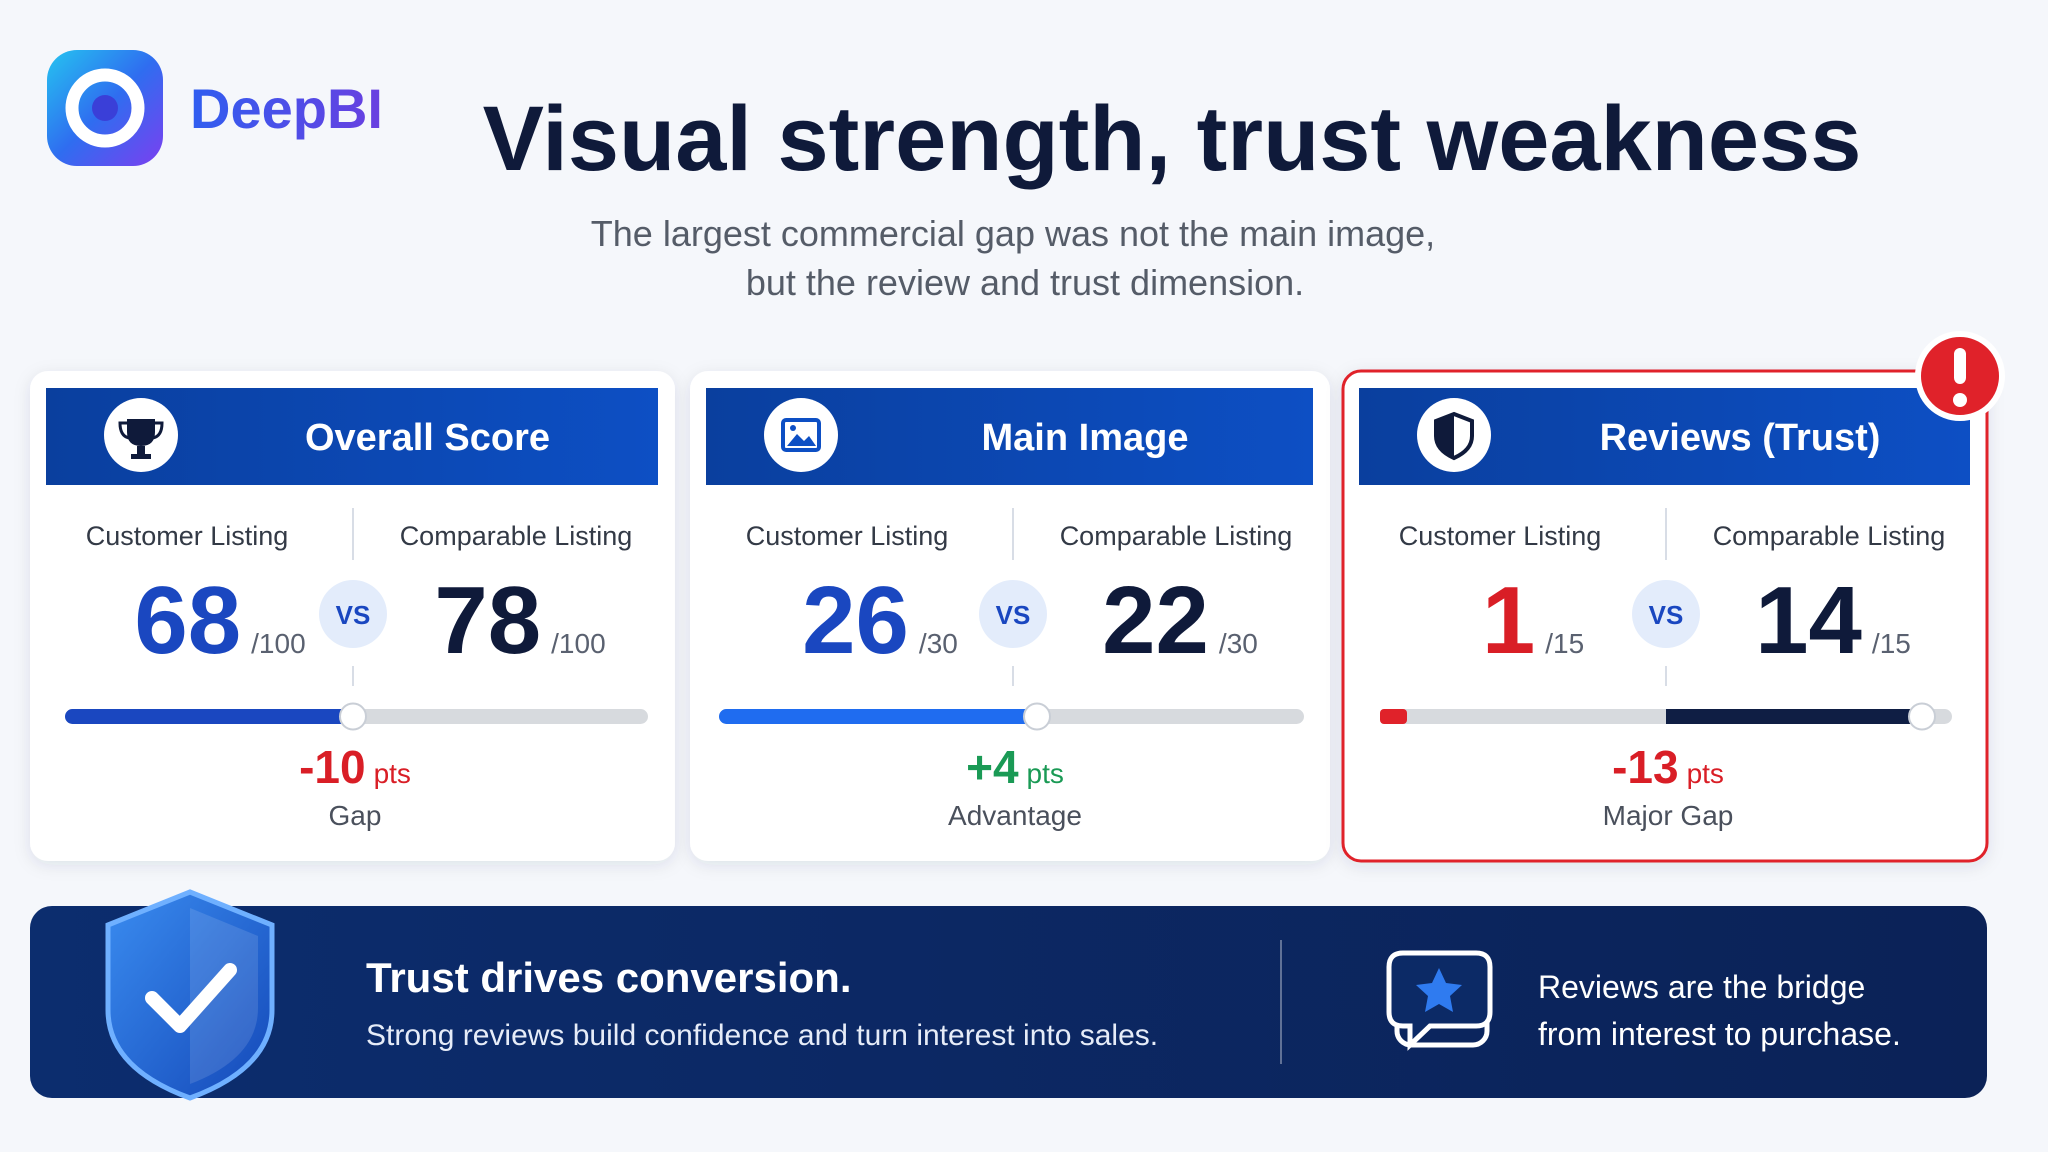 Image resolution: width=2048 pixels, height=1152 pixels. I want to click on customer-score-value: 1, so click(1508, 620).